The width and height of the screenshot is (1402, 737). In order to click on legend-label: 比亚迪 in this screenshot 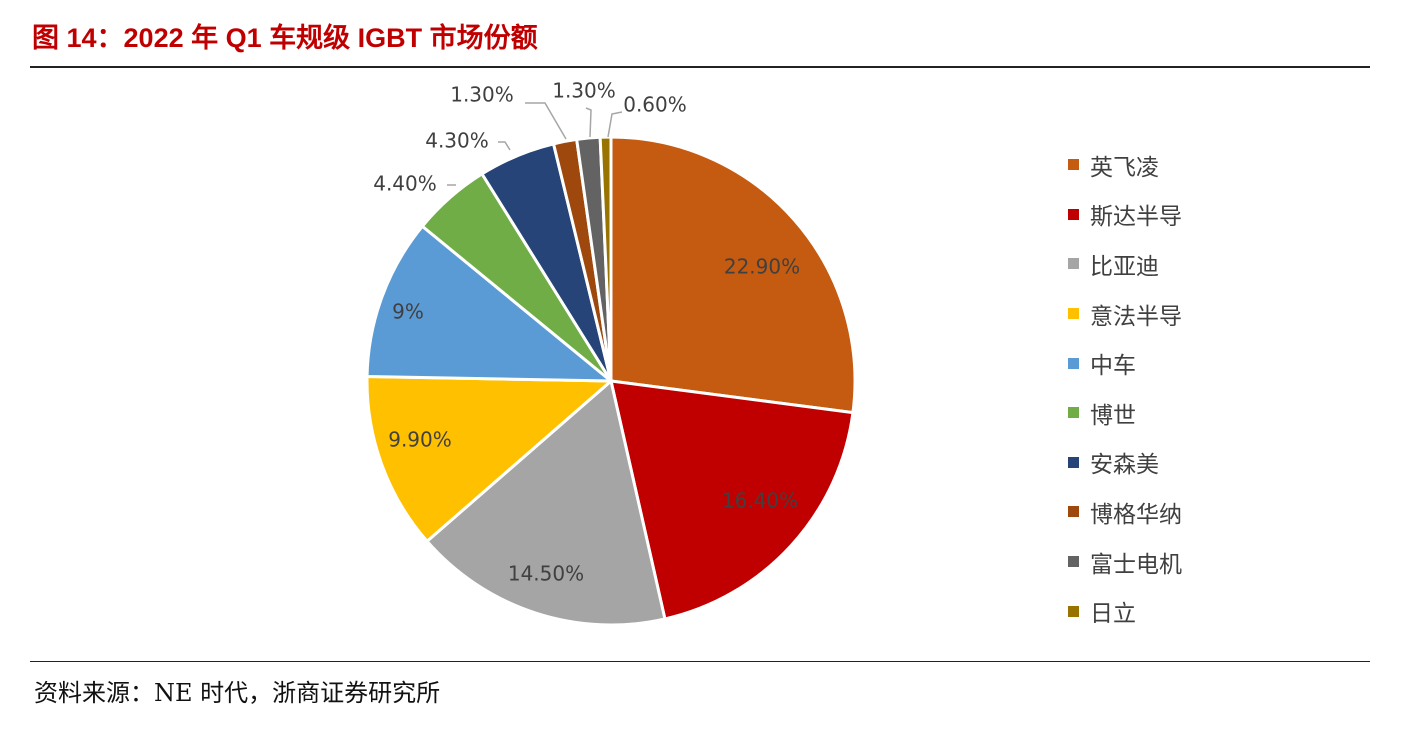, I will do `click(1124, 266)`.